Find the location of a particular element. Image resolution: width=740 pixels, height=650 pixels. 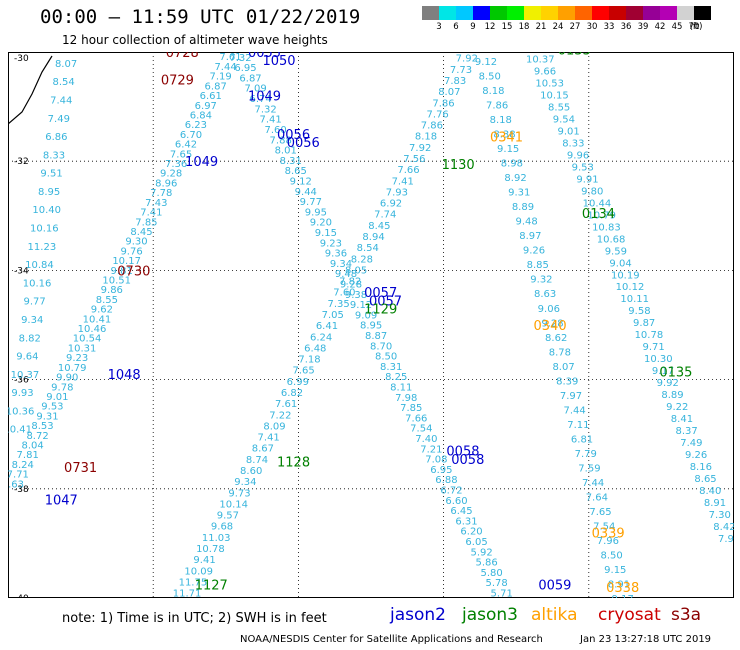

color-scale-tick: 39 is located at coordinates (643, 27).